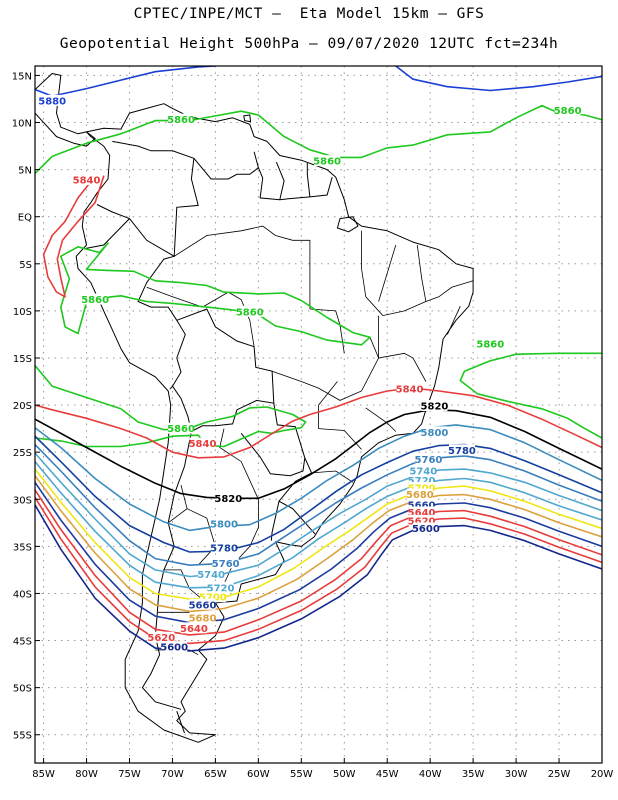 The width and height of the screenshot is (618, 800). I want to click on lon-tick-label: 50W, so click(344, 774).